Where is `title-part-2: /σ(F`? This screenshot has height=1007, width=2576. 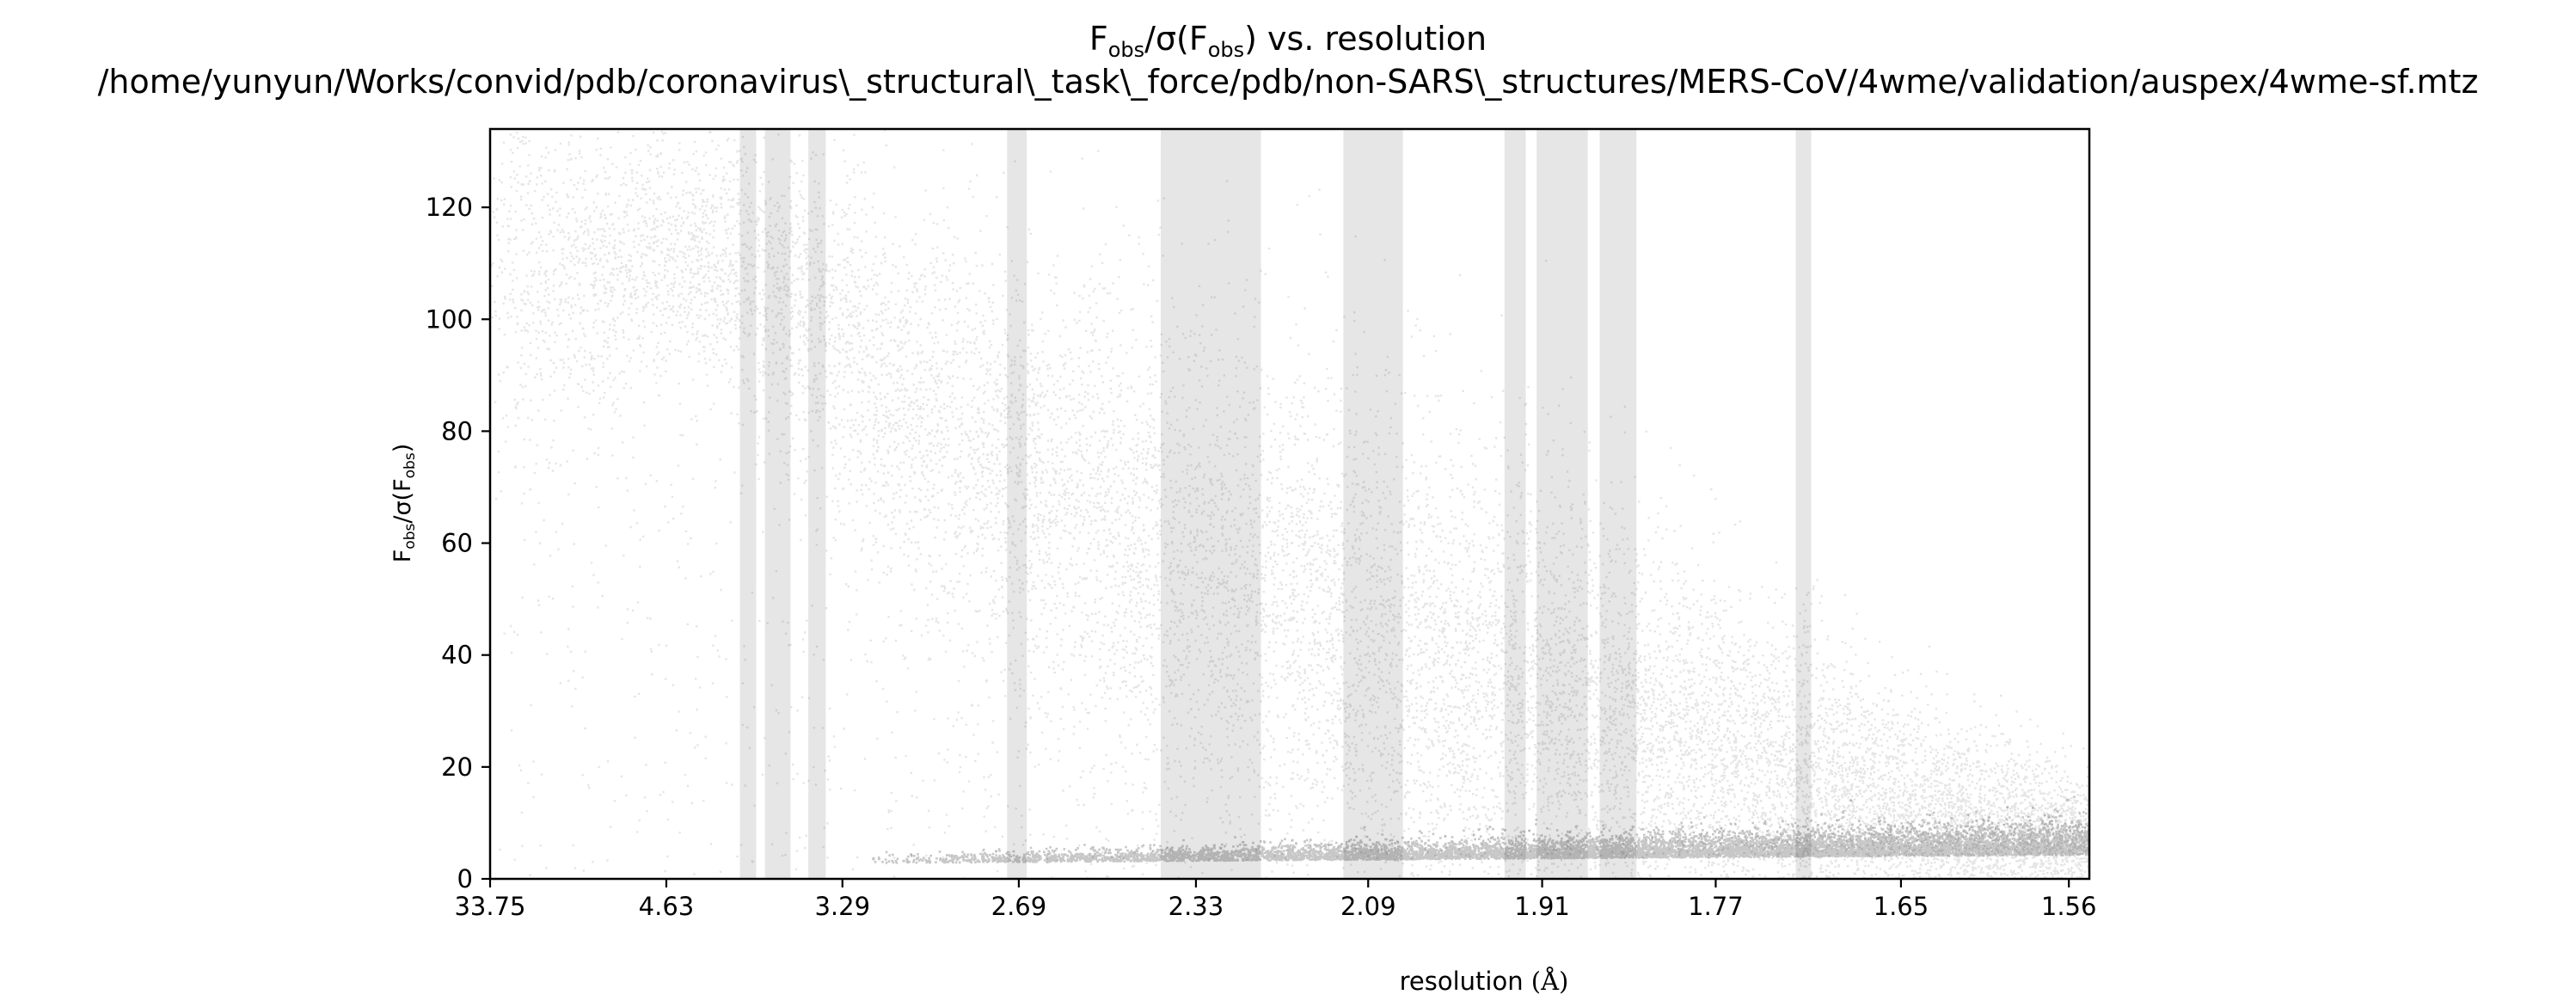 title-part-2: /σ(F is located at coordinates (1176, 39).